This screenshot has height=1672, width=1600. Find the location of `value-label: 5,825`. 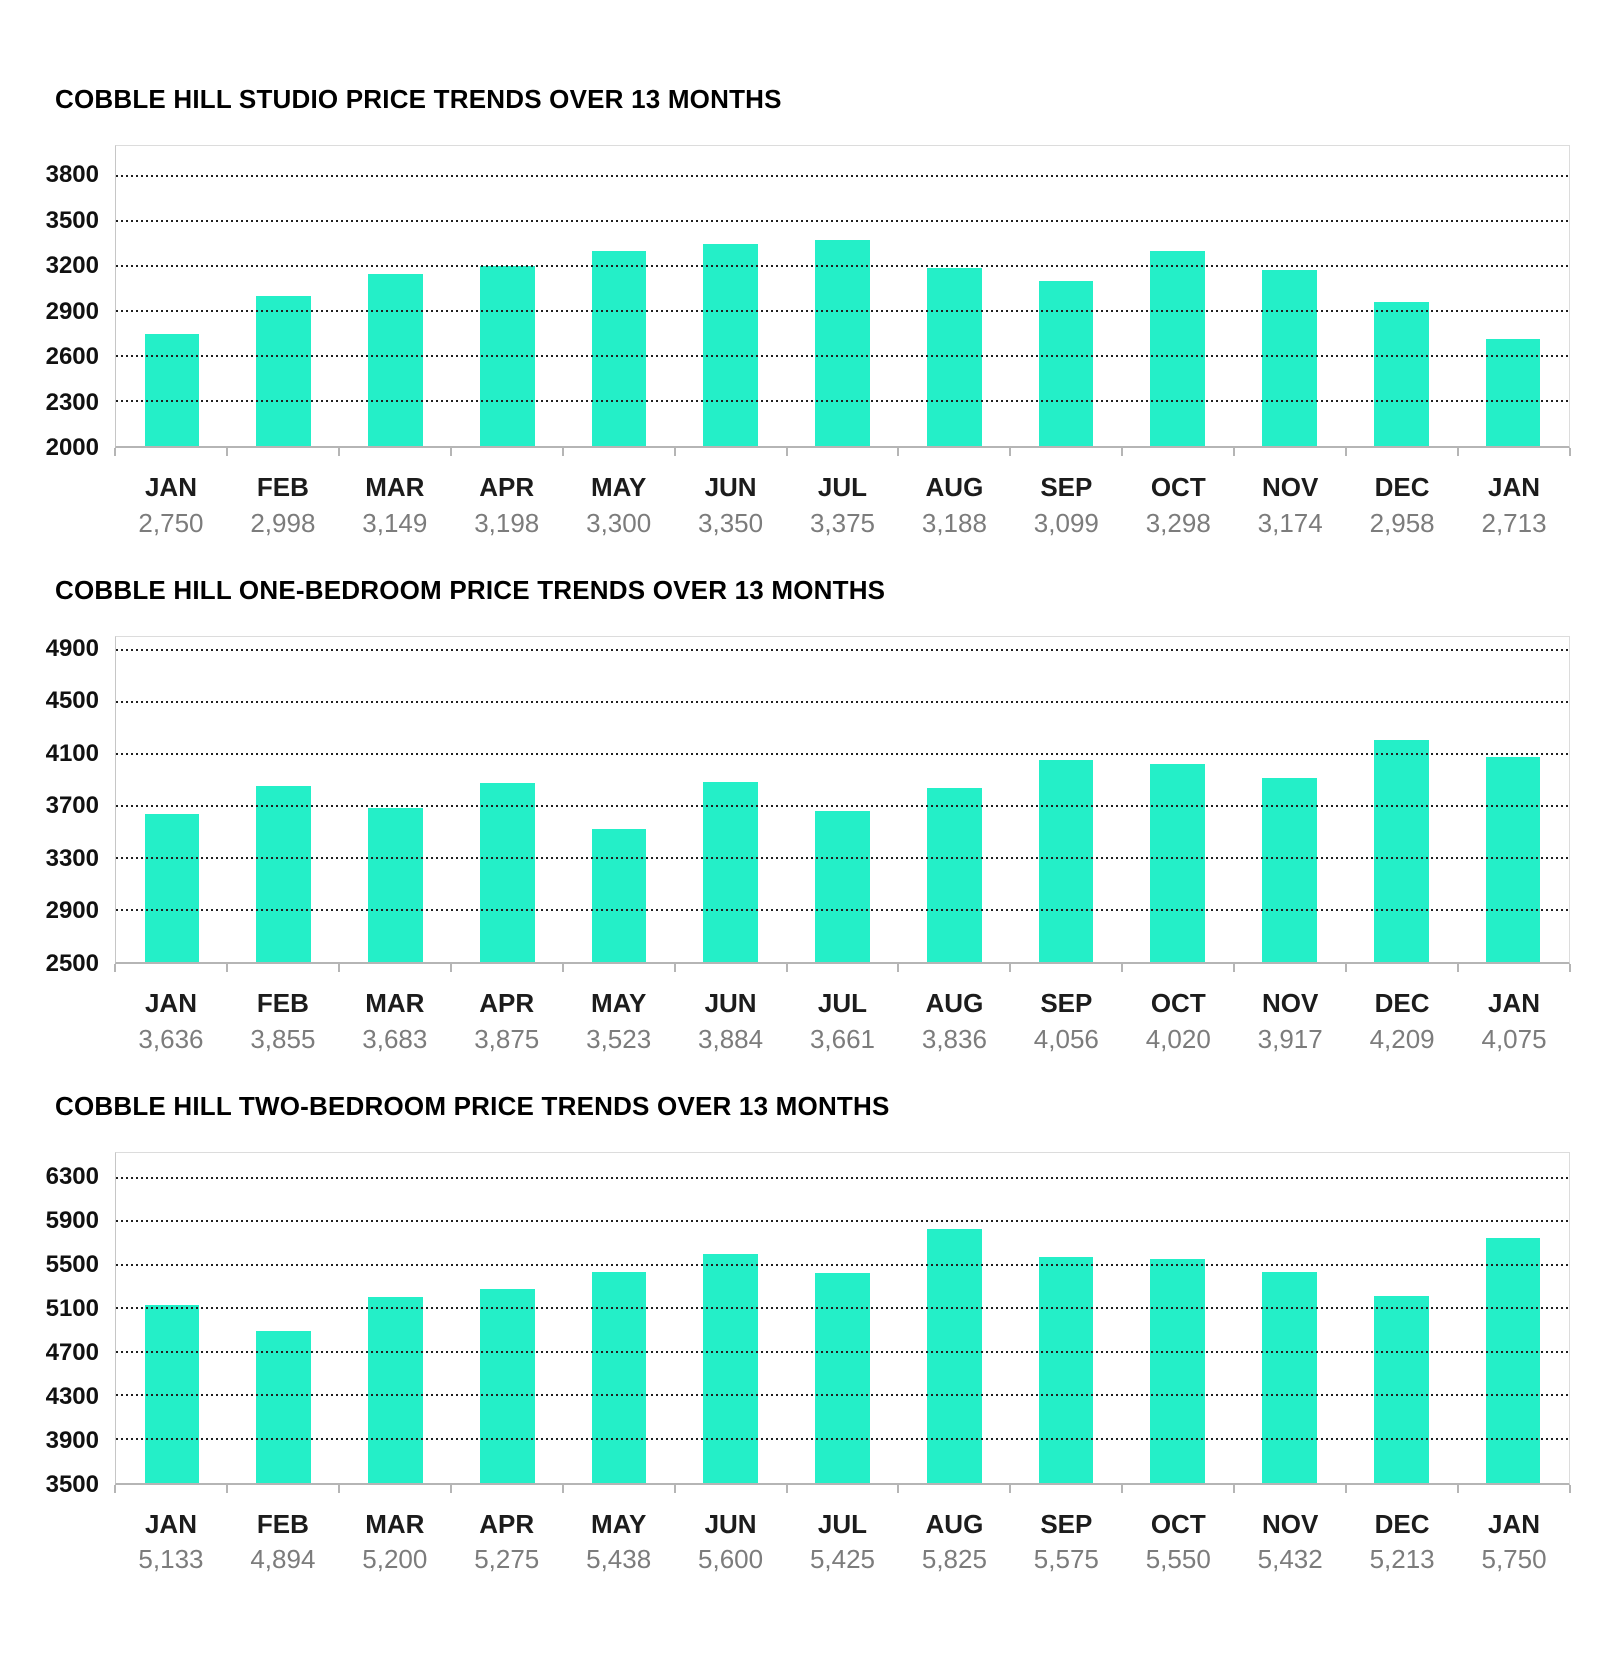

value-label: 5,825 is located at coordinates (954, 1559).